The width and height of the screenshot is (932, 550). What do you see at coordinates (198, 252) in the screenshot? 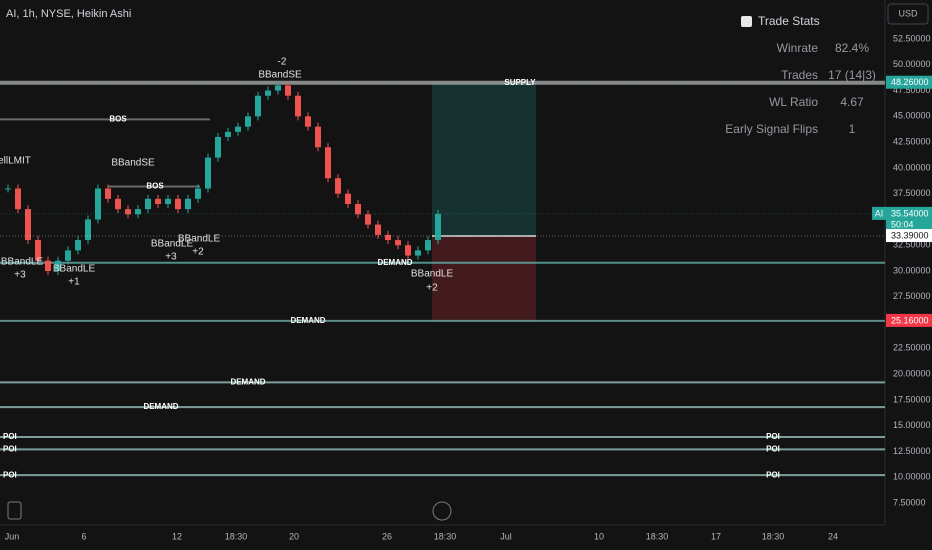
I see `signal-label: +2` at bounding box center [198, 252].